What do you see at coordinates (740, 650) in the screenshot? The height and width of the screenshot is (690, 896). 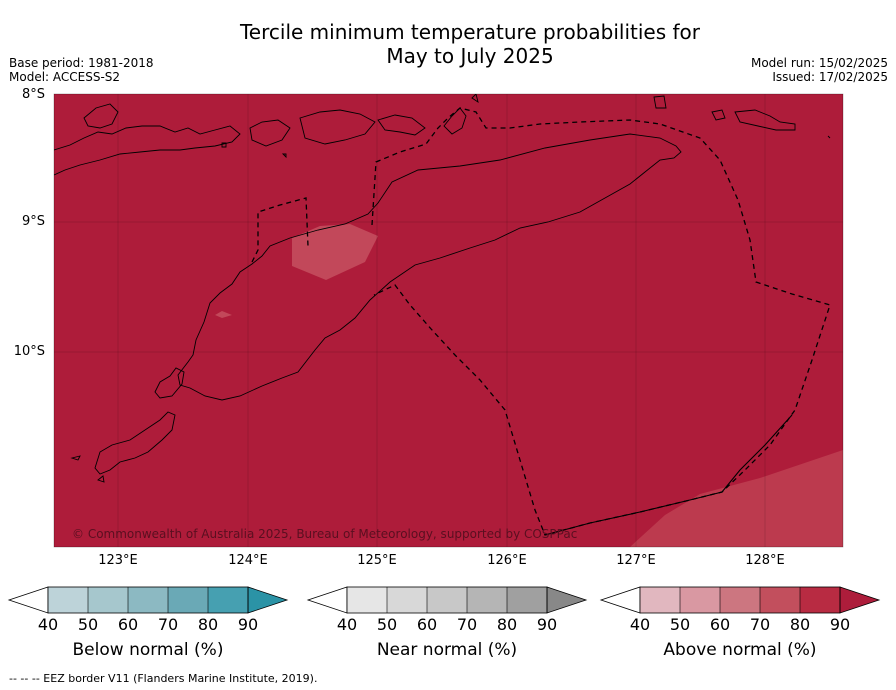 I see `colorbar-above-label: Above normal (%)` at bounding box center [740, 650].